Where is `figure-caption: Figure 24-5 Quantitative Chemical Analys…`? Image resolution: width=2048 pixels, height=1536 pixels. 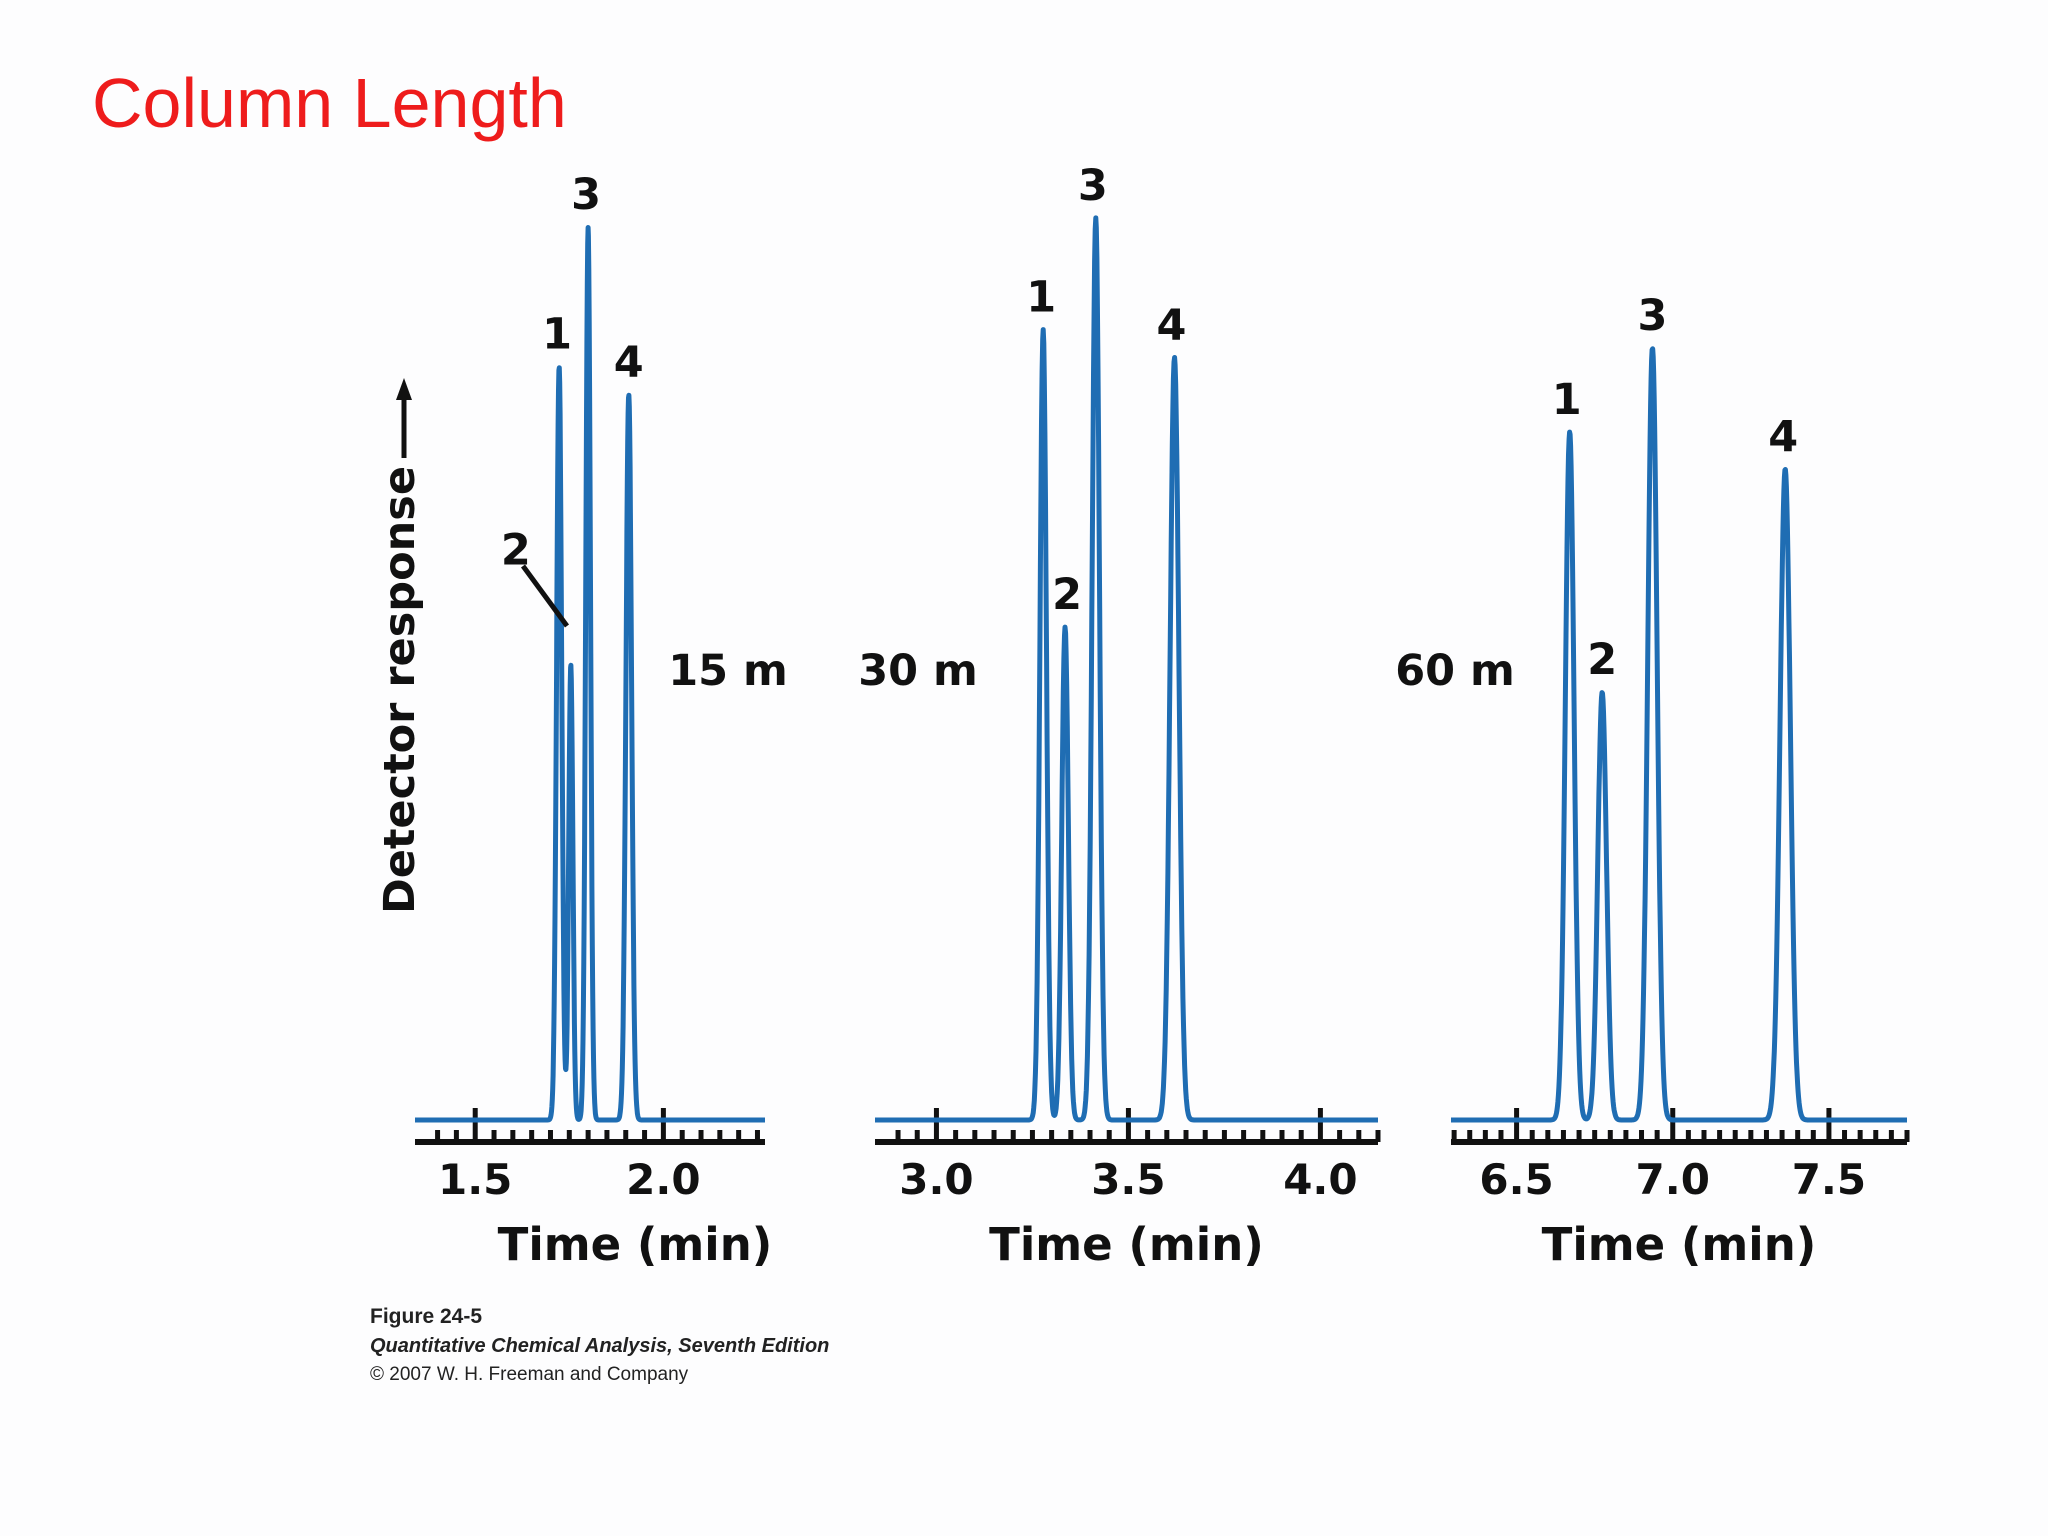
figure-caption: Figure 24-5 Quantitative Chemical Analys… is located at coordinates (599, 1345).